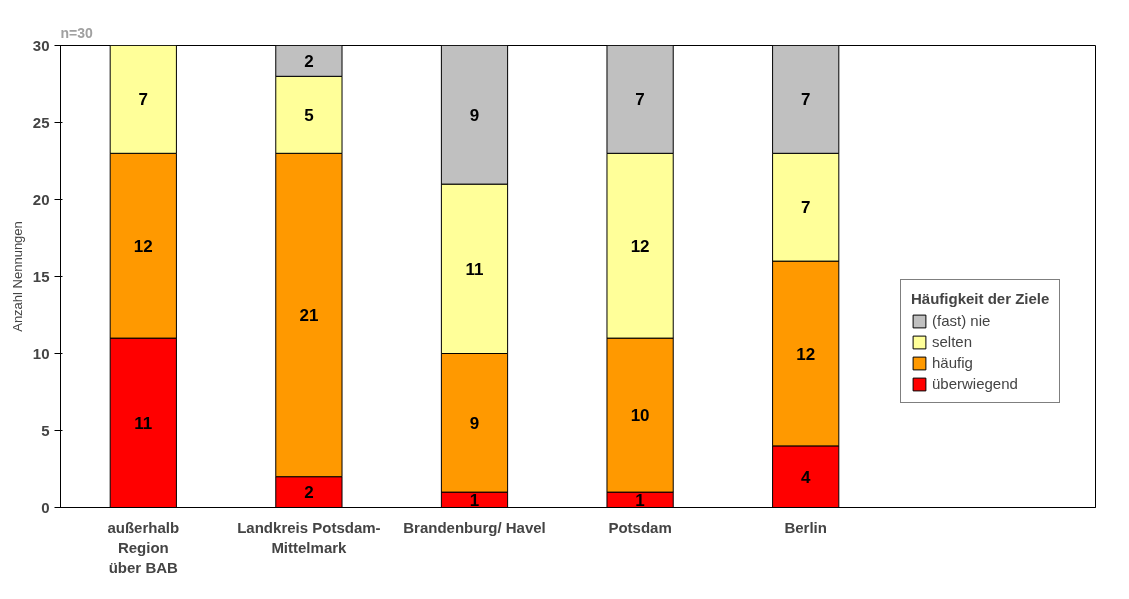 This screenshot has width=1129, height=599. Describe the element at coordinates (309, 115) in the screenshot. I see `data-label: 5` at that location.